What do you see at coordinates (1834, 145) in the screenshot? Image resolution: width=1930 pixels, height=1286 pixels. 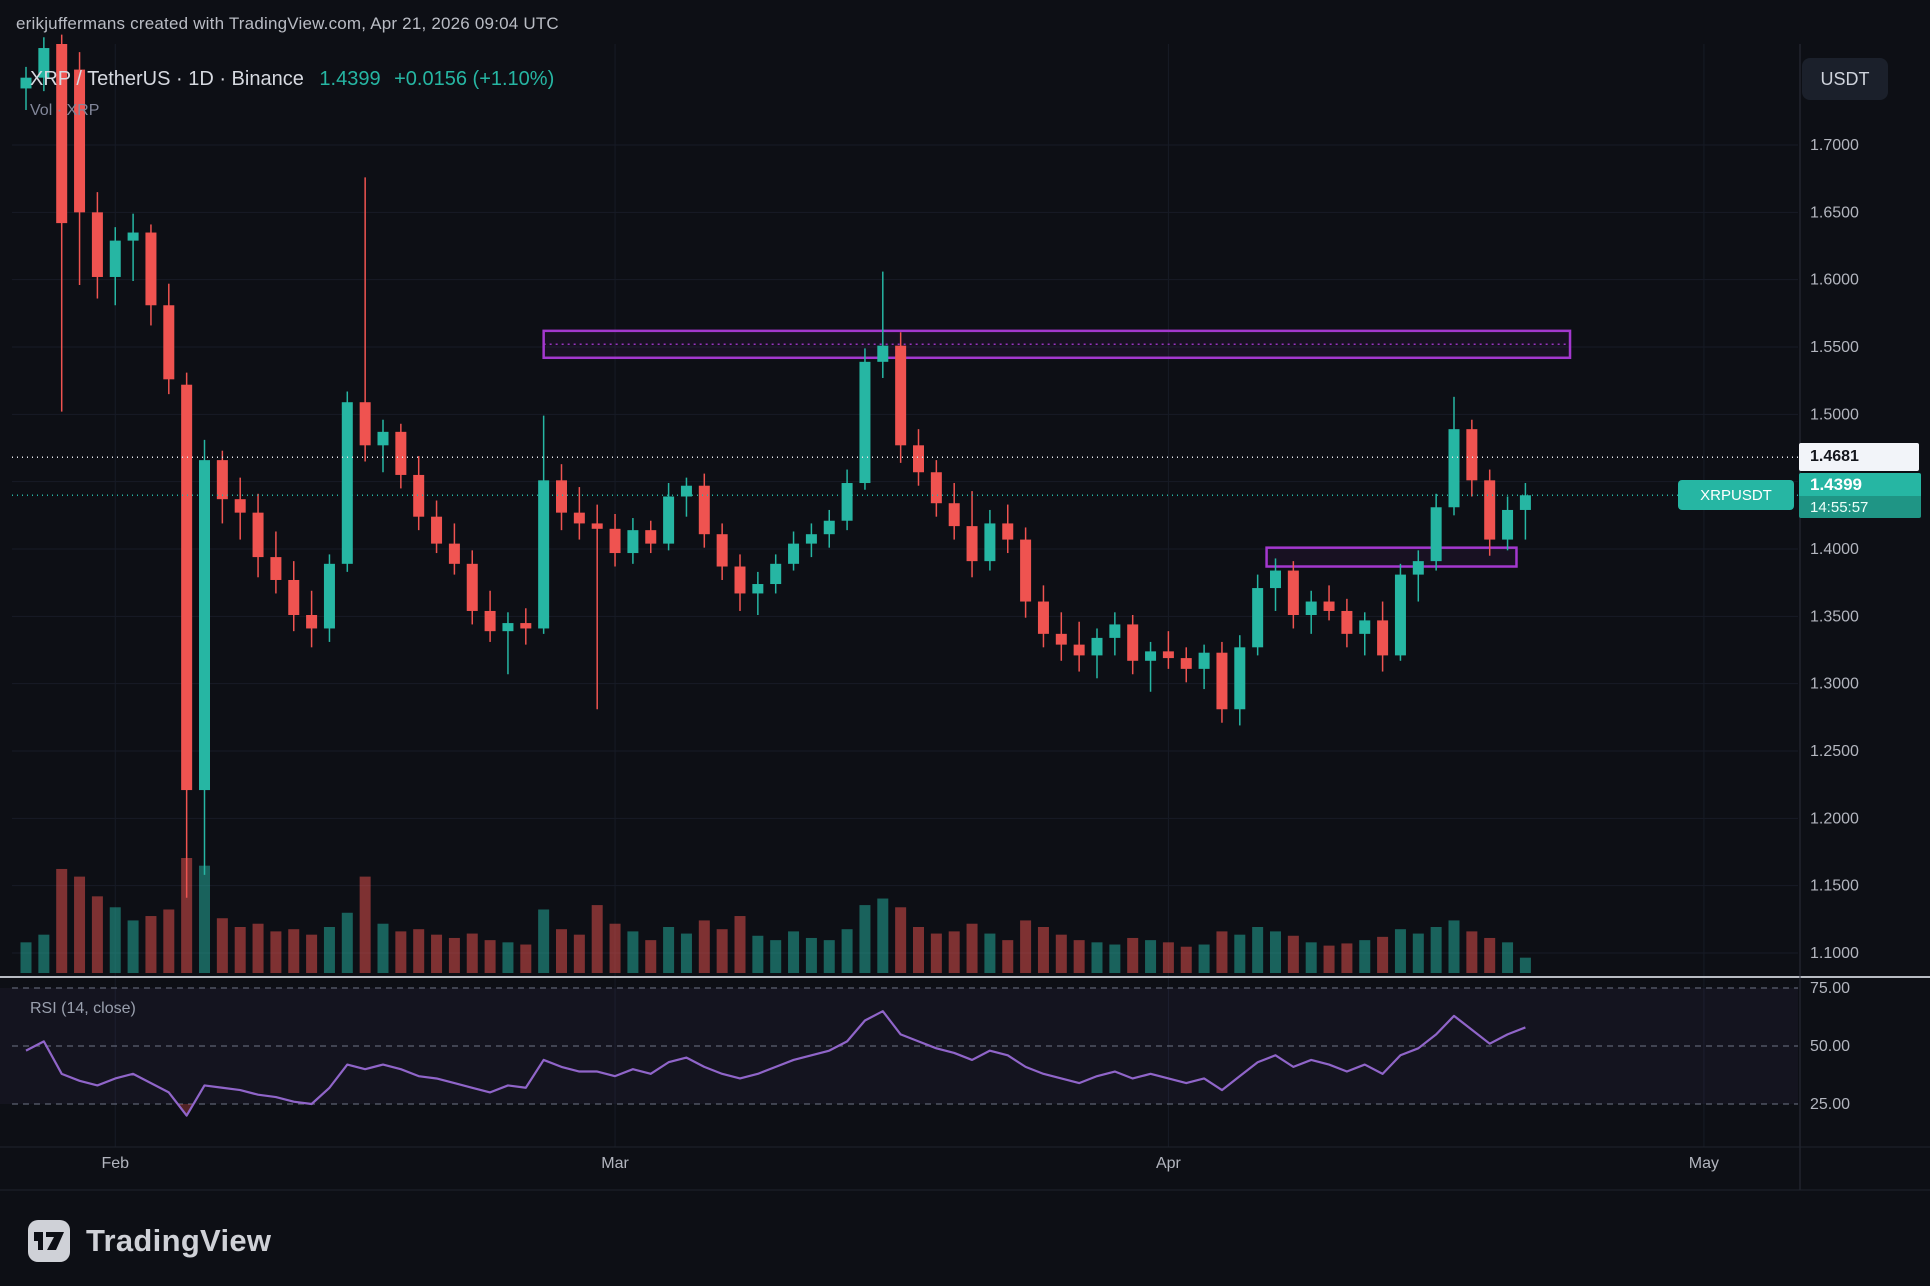 I see `svg-text: 1.7000` at bounding box center [1834, 145].